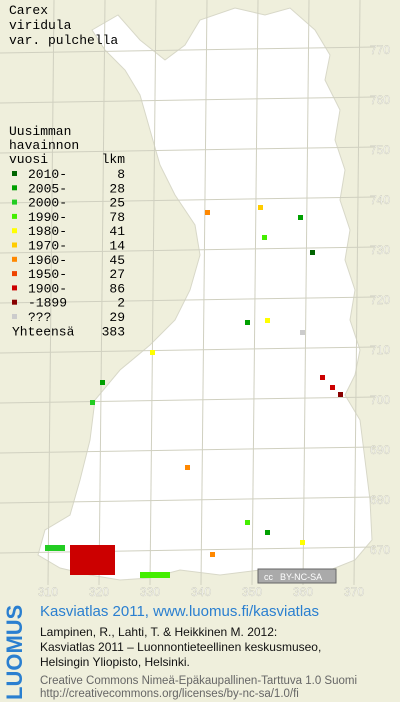 This screenshot has height=702, width=400. I want to click on legend-count: 8, so click(121, 174).